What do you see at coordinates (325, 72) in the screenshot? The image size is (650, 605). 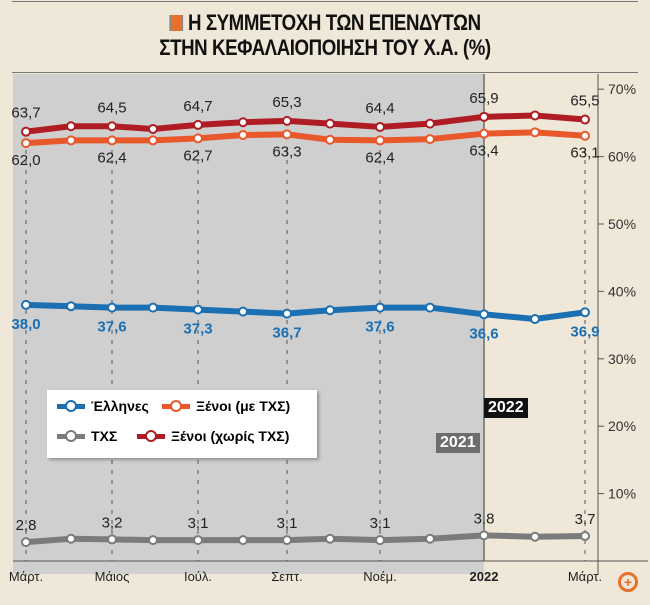 I see `title-rule` at bounding box center [325, 72].